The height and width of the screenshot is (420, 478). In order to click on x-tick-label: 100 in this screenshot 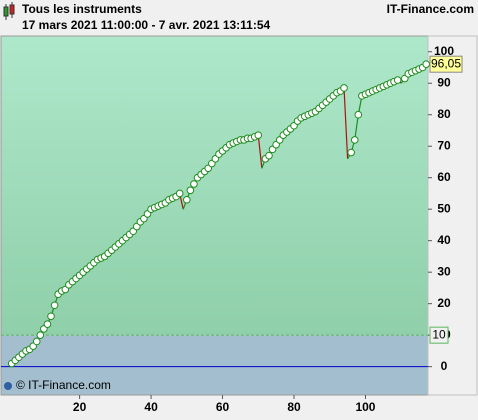, I will do `click(365, 407)`.